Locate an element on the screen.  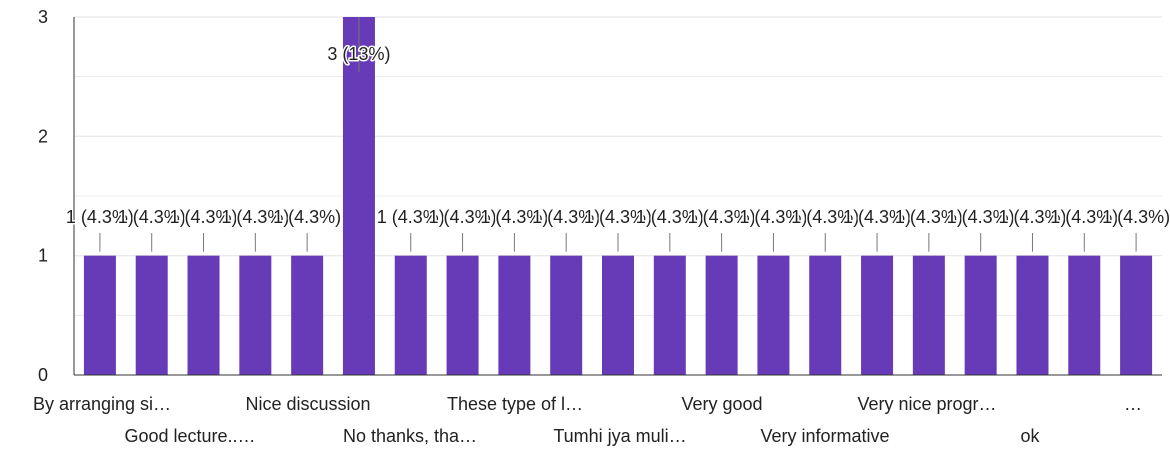
x-tick-label: Very informative is located at coordinates (824, 436).